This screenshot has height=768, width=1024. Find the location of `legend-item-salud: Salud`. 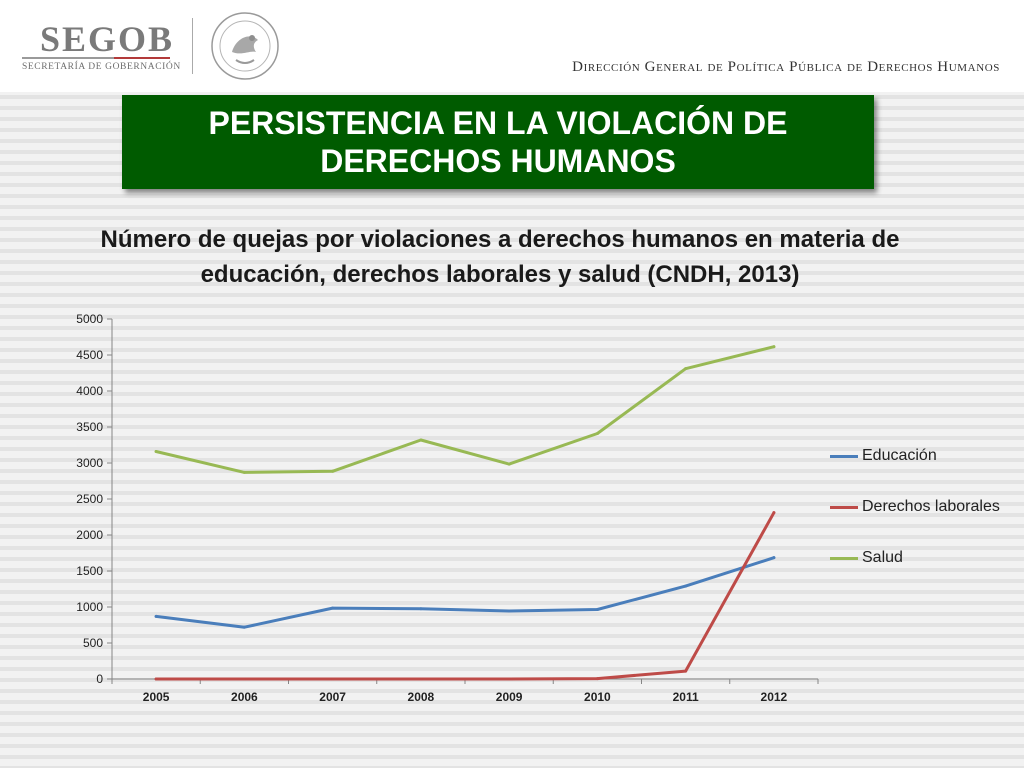

legend-item-salud: Salud is located at coordinates (925, 558).